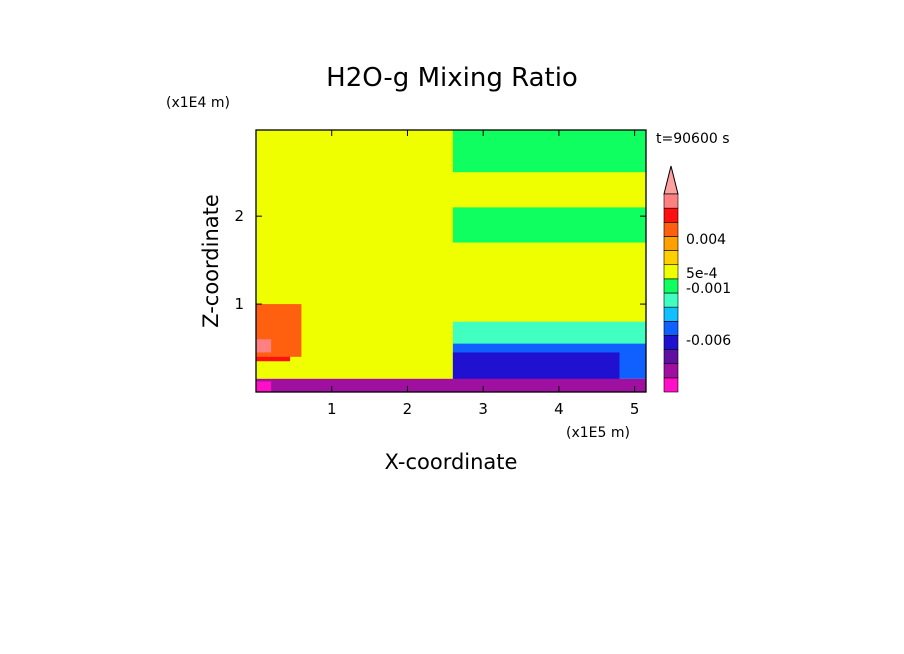  I want to click on time-label: t=90600 s, so click(693, 139).